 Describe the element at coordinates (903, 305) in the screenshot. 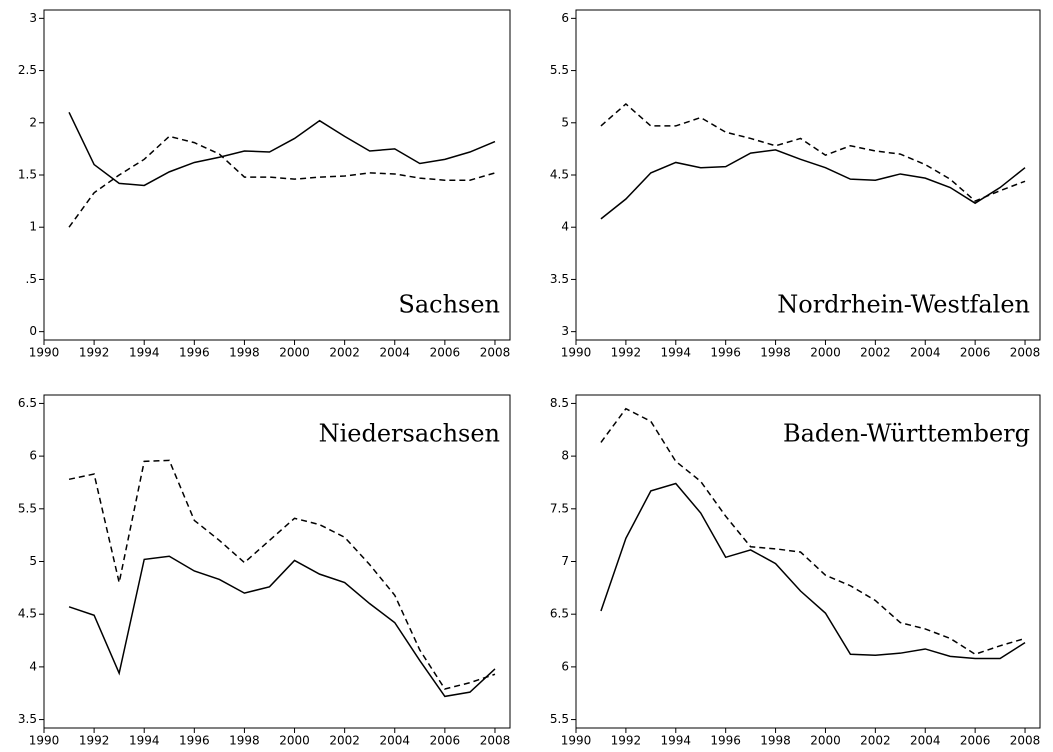

I see `panel-label: Nordrhein-Westfalen` at that location.